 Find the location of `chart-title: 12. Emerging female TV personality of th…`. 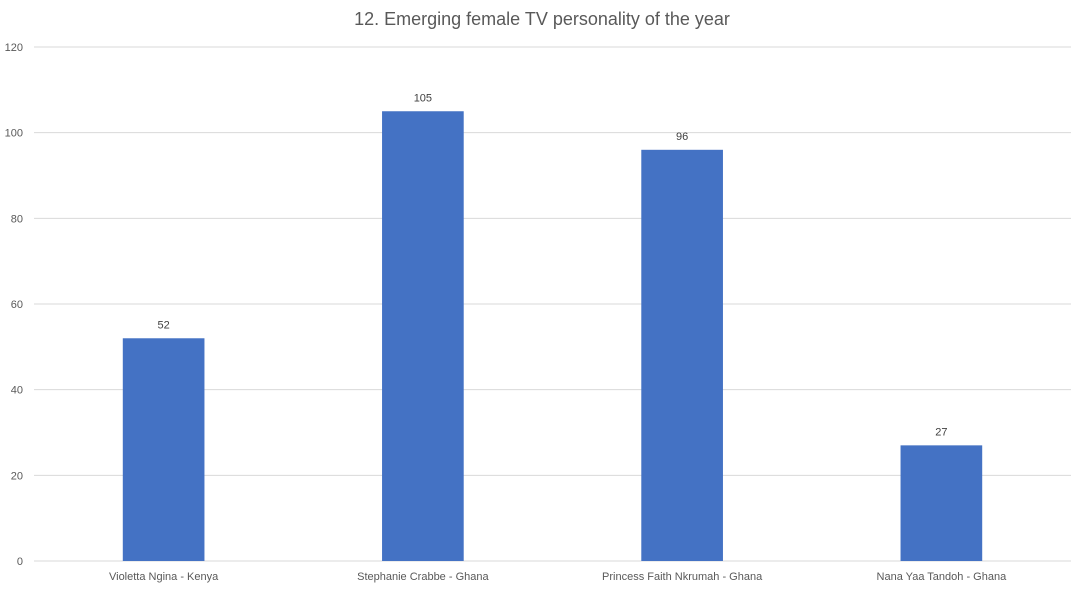

chart-title: 12. Emerging female TV personality of th… is located at coordinates (542, 19).